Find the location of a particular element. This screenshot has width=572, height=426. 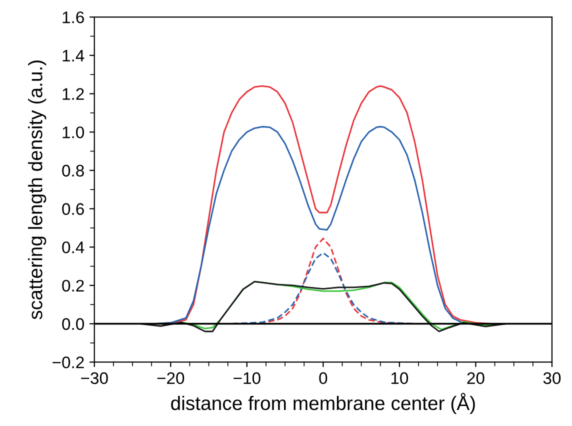

x-tick-label: 10 is located at coordinates (399, 378).